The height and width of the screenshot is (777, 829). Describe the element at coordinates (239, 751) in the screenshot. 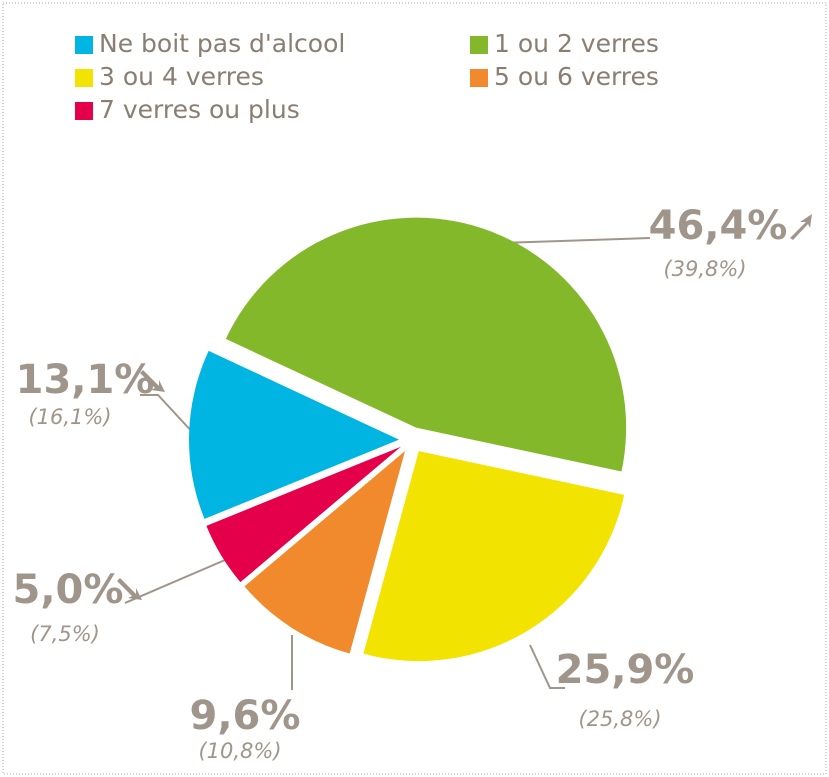

I see `previous-label: (10,8%)` at that location.